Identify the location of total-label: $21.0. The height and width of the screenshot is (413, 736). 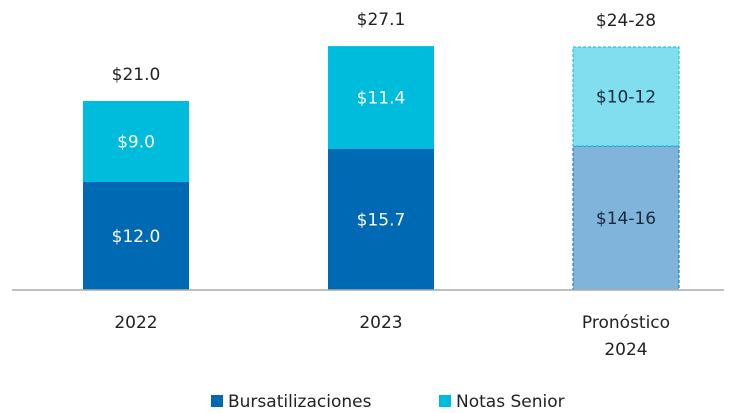
(136, 75).